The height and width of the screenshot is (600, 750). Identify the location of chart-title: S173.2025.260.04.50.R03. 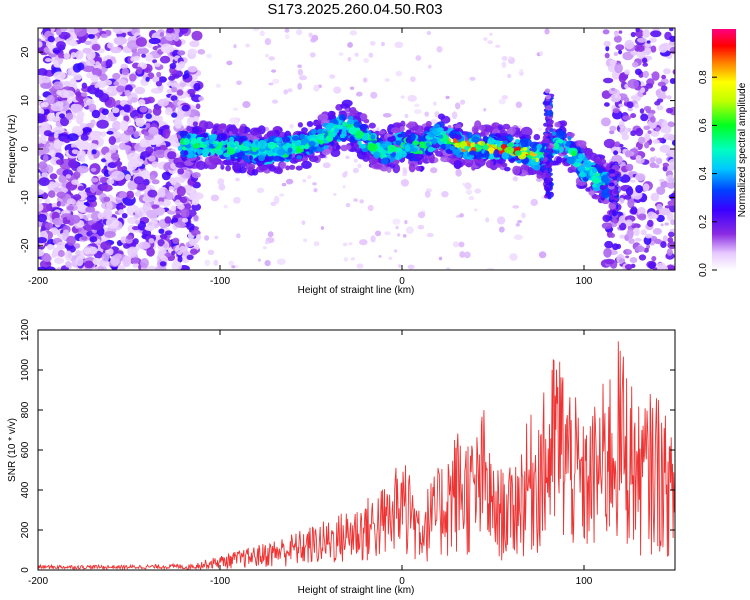
(354, 9).